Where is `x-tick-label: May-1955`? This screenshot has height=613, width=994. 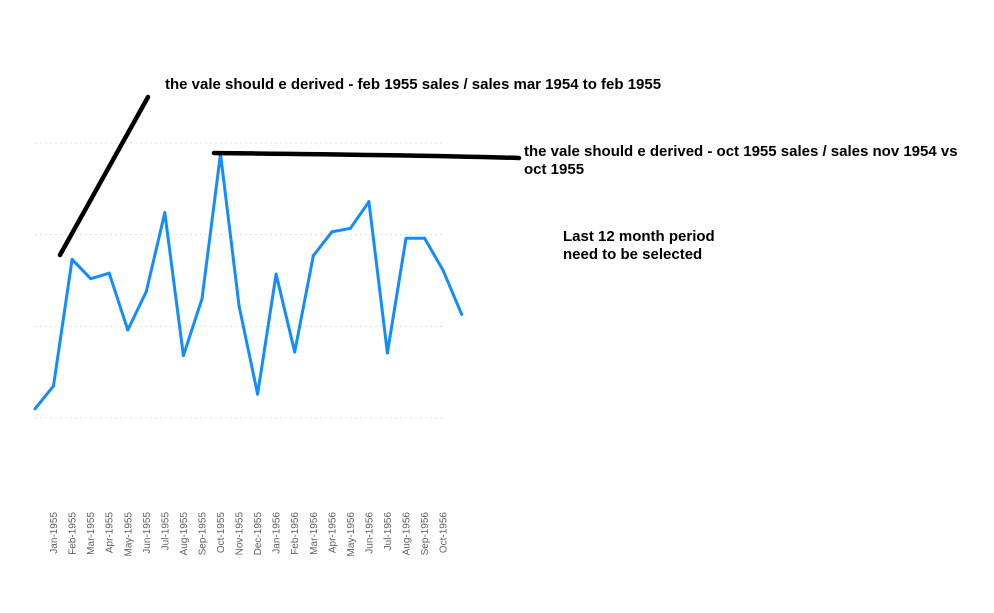 x-tick-label: May-1955 is located at coordinates (128, 534).